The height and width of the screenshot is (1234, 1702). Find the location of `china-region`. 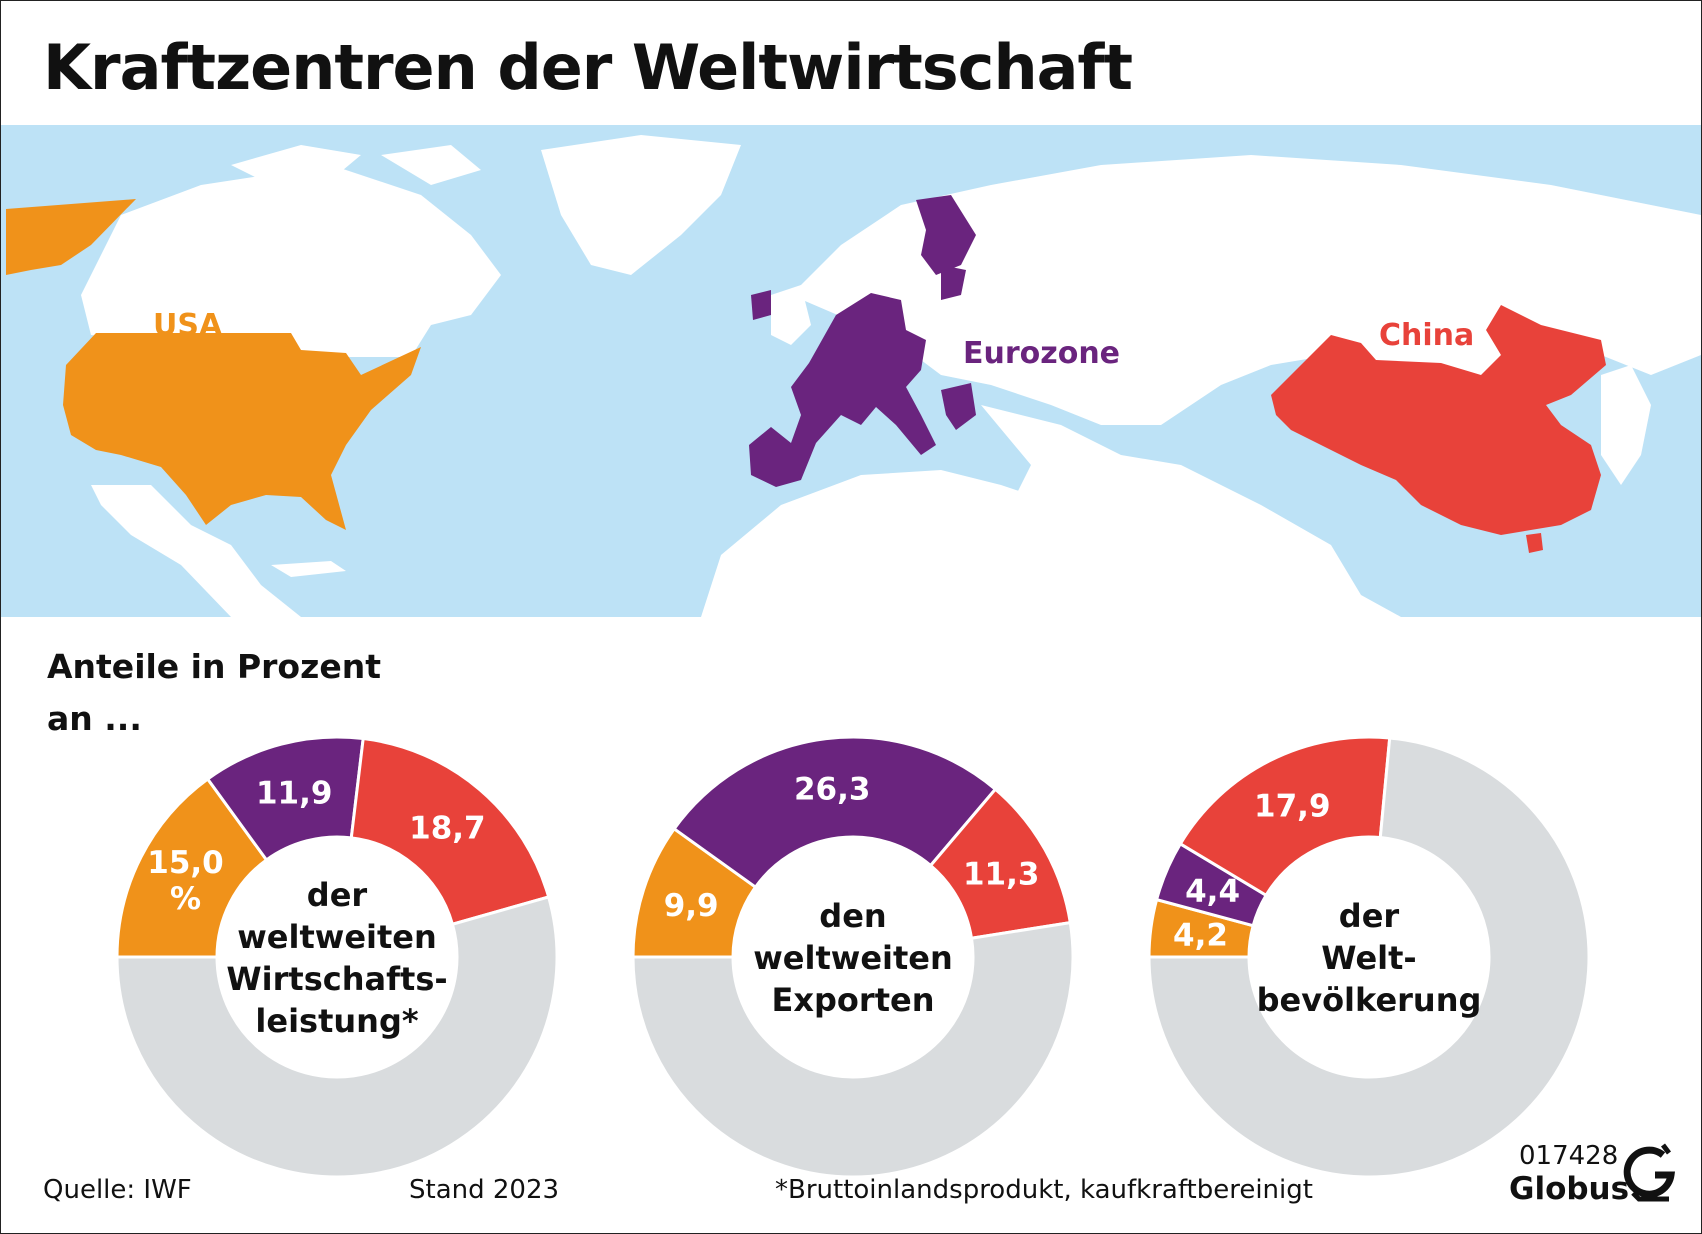

china-region is located at coordinates (1438, 429).